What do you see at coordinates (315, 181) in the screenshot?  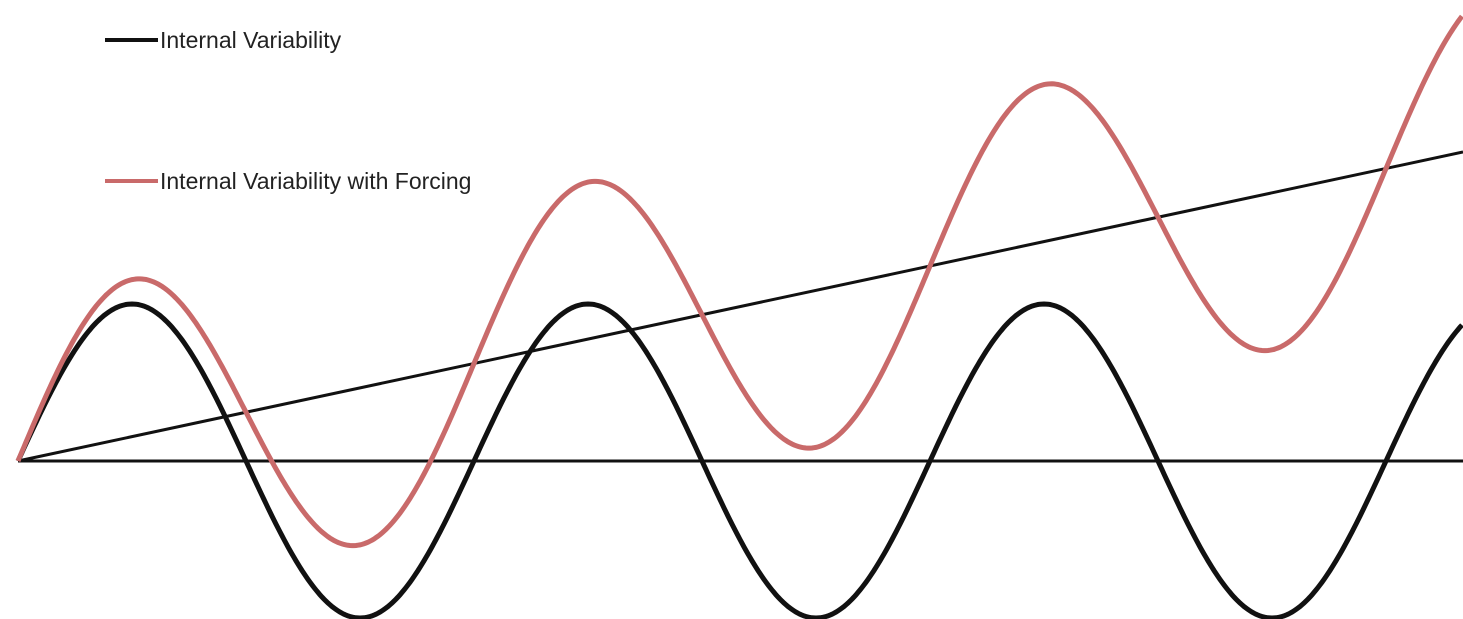 I see `legend-label: Internal Variability with Forcing` at bounding box center [315, 181].